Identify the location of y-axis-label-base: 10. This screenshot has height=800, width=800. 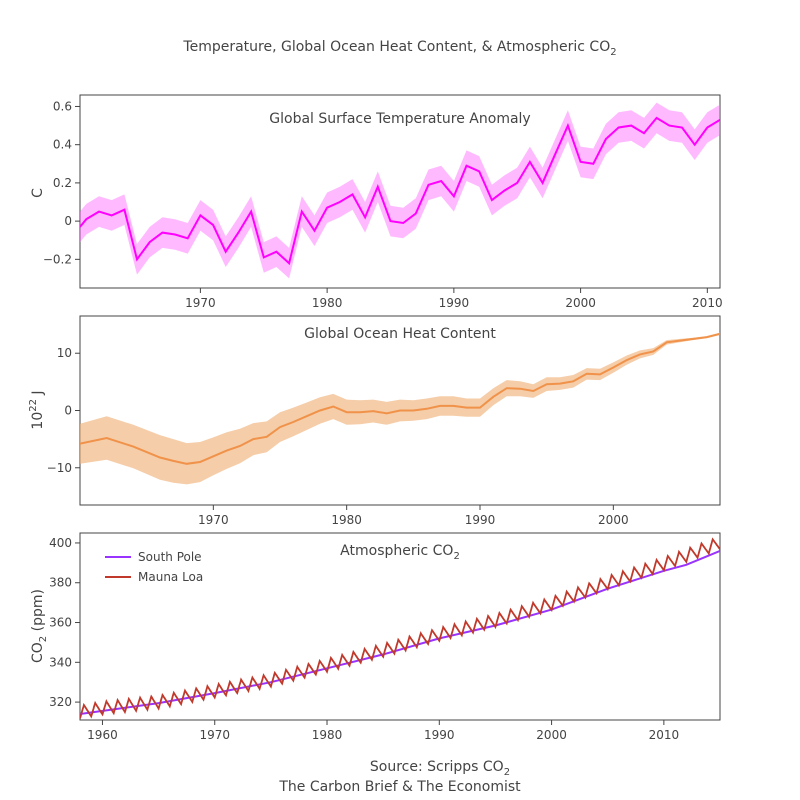
(38, 421).